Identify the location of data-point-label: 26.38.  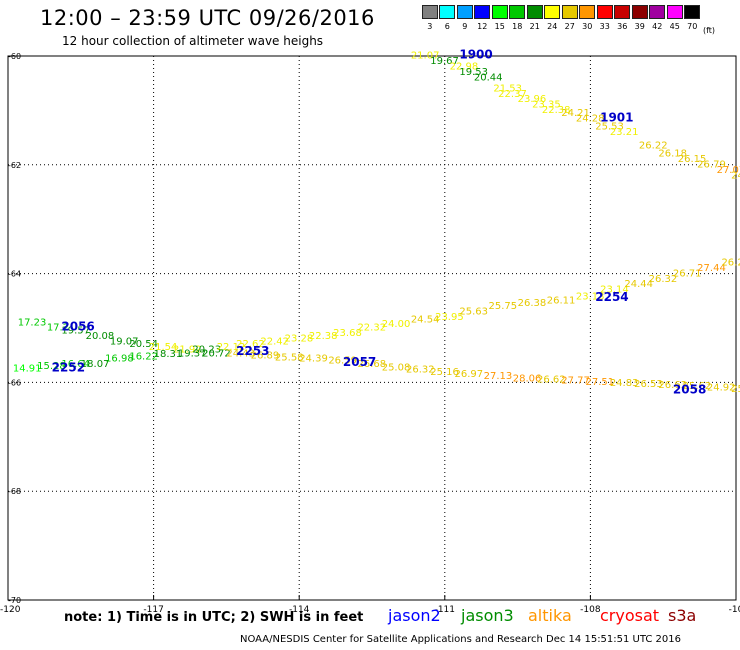
(532, 303).